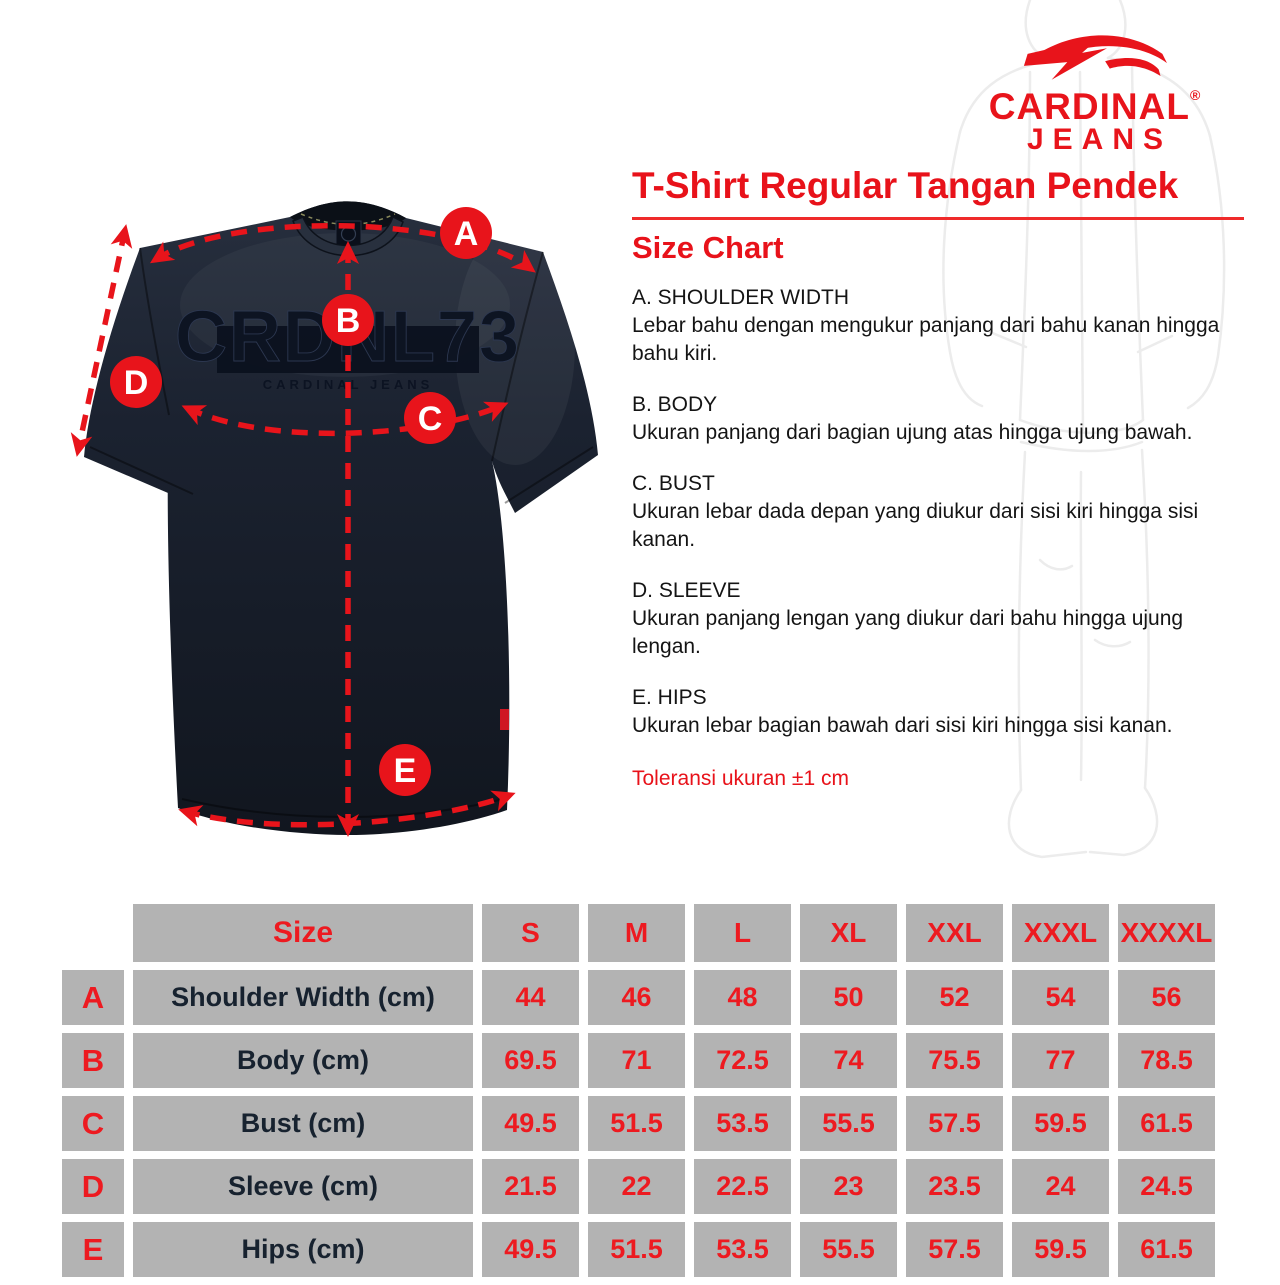  I want to click on value-cell: 48, so click(742, 997).